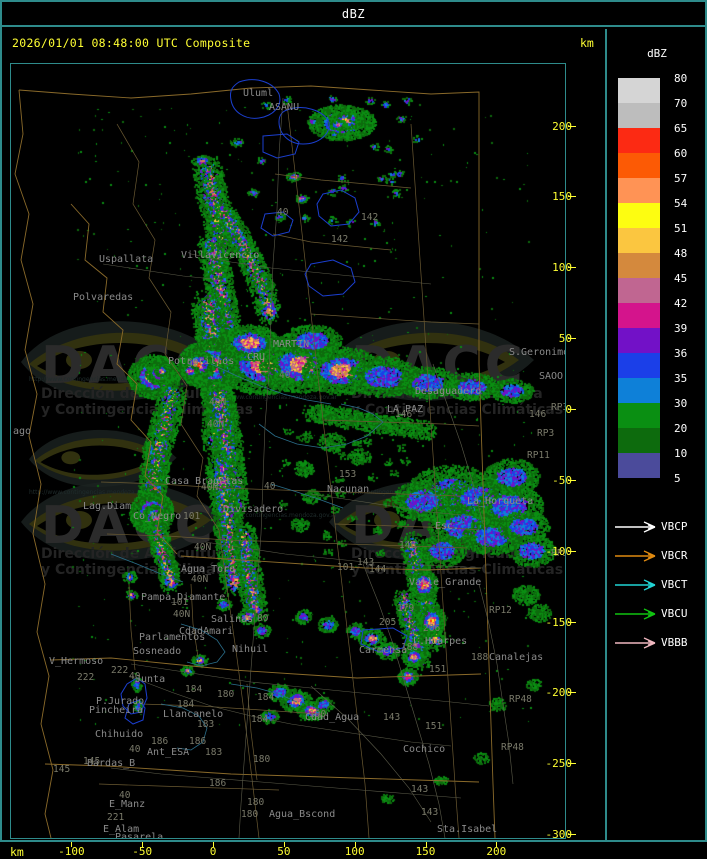  What do you see at coordinates (657, 585) in the screenshot?
I see `vector-legend-row: VBCT` at bounding box center [657, 585].